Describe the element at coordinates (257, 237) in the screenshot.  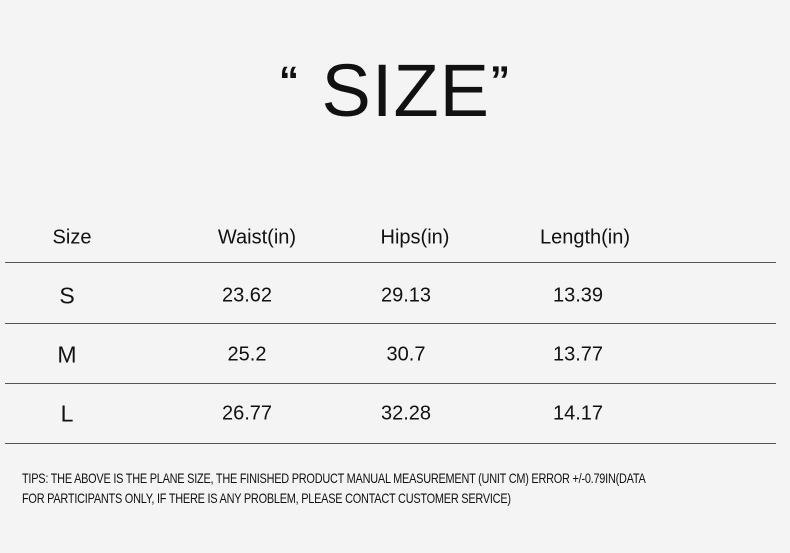
I see `header-waist: Waist(in)` at that location.